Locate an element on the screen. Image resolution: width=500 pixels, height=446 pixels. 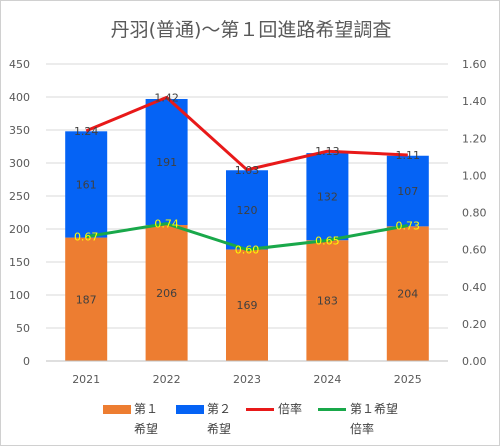
data-label-second-choice: 132 is located at coordinates (327, 197).